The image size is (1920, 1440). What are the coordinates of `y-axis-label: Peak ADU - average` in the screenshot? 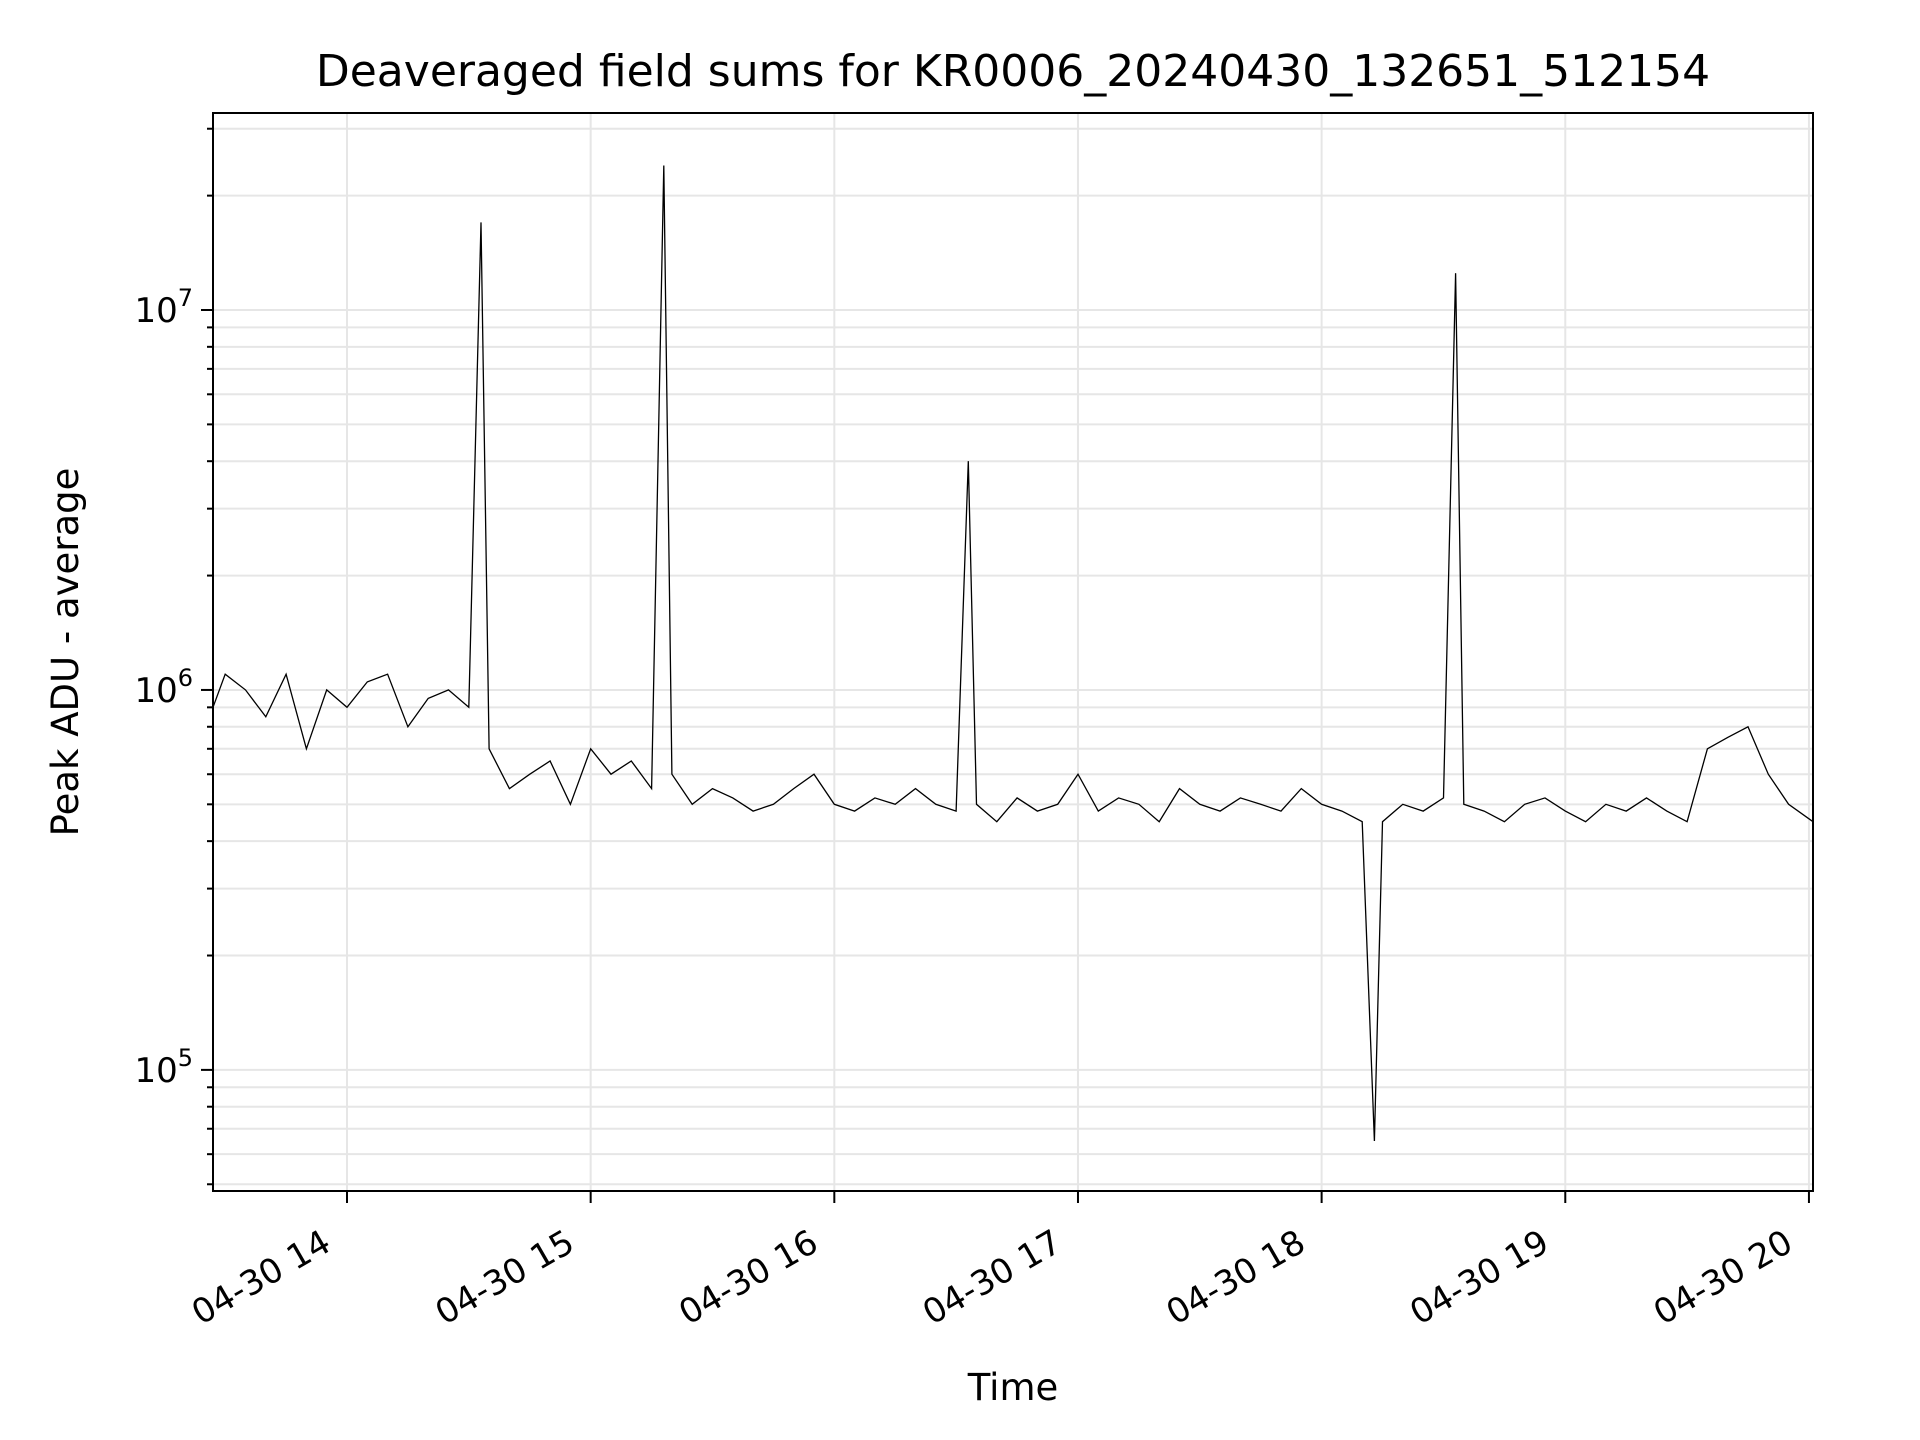 It's located at (65, 652).